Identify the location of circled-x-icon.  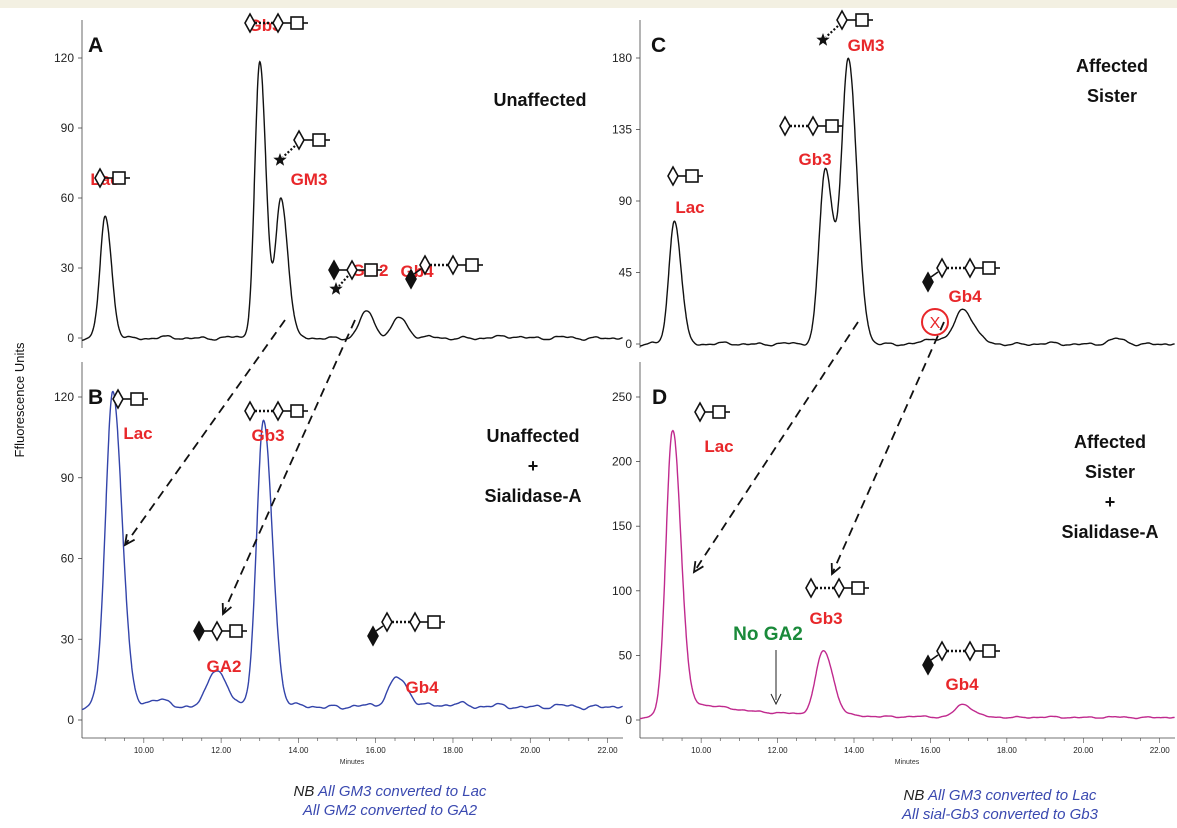
(935, 322).